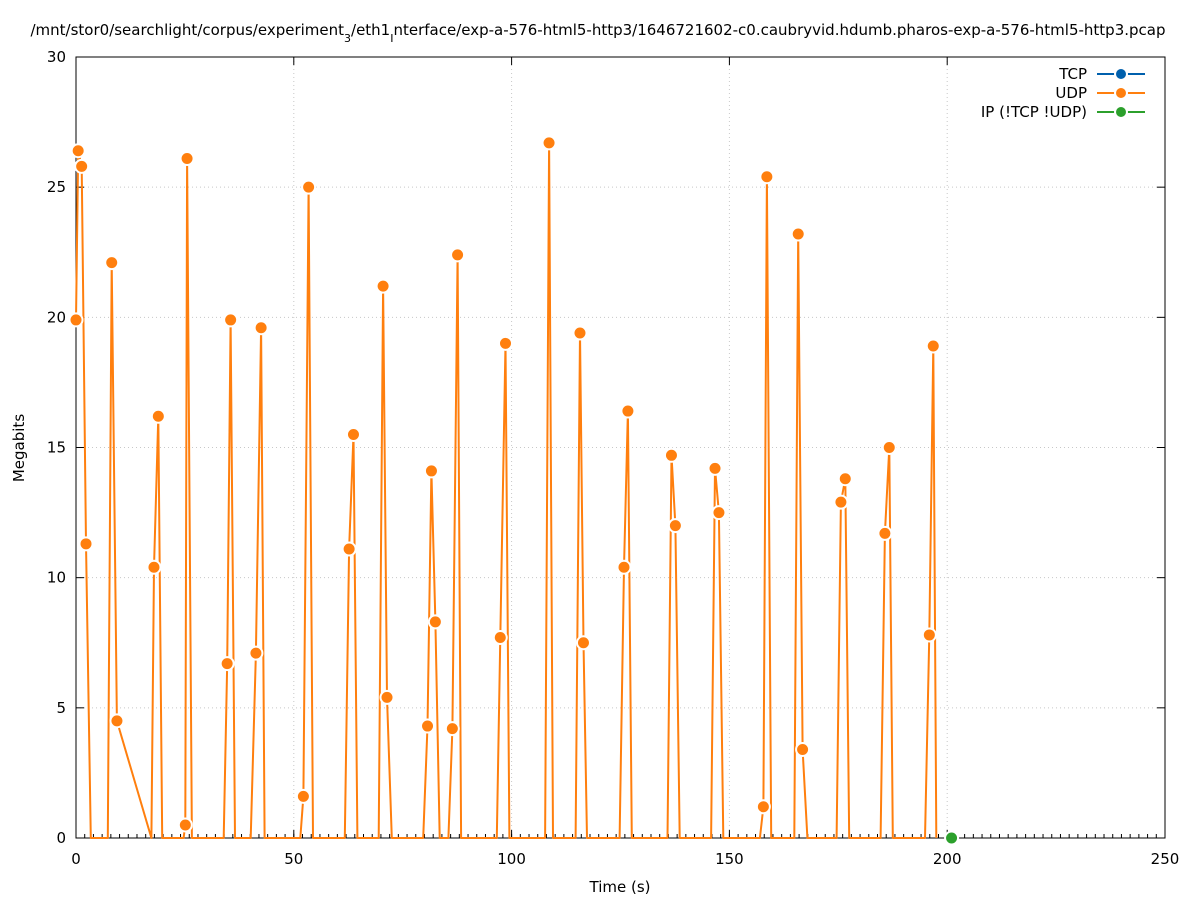 The image size is (1197, 900). Describe the element at coordinates (76, 859) in the screenshot. I see `x-tick-label: 0` at that location.